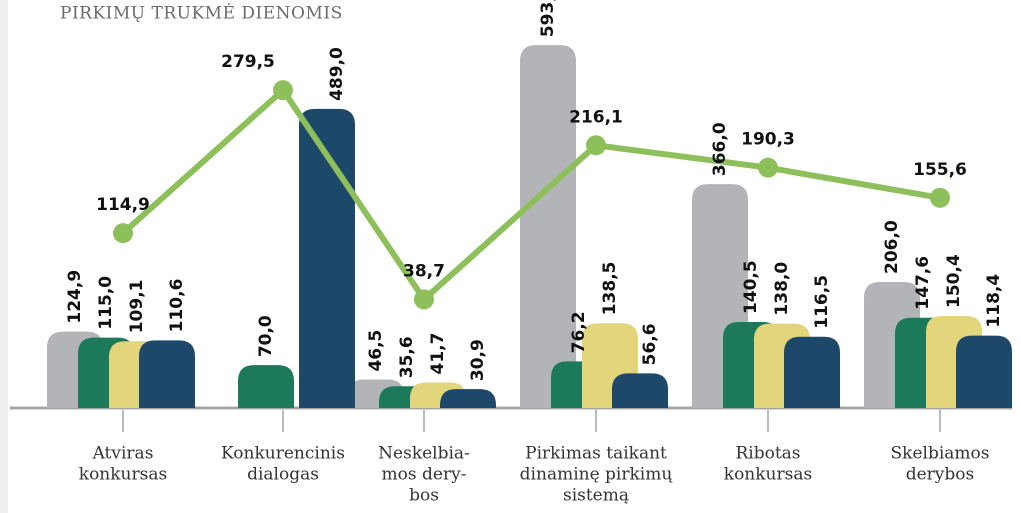 The image size is (1021, 513). I want to click on bar-value-label: 41,7, so click(438, 354).